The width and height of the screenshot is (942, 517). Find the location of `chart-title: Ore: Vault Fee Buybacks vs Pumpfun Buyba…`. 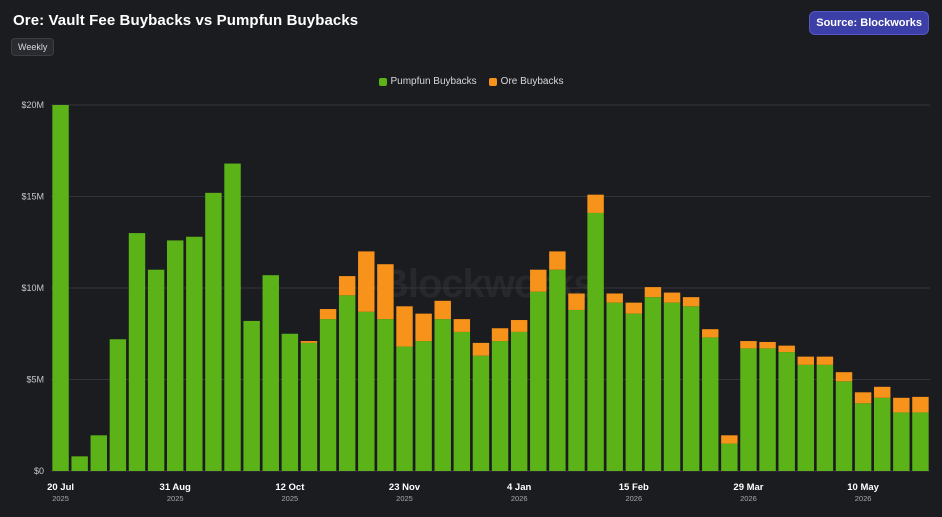

chart-title: Ore: Vault Fee Buybacks vs Pumpfun Buyba… is located at coordinates (186, 20).